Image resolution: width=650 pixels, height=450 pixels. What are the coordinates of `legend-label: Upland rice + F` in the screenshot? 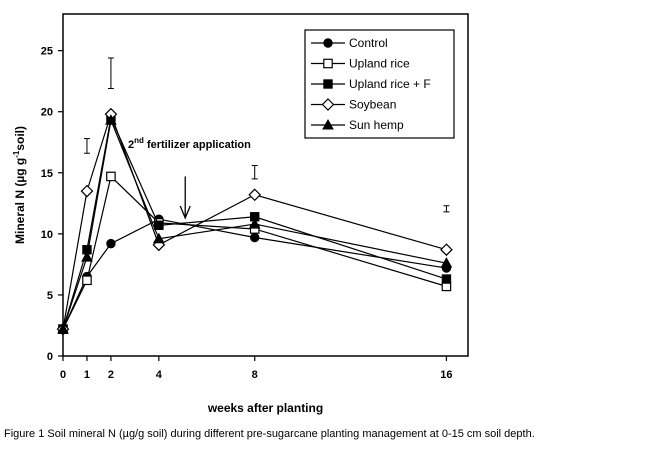 It's located at (390, 84).